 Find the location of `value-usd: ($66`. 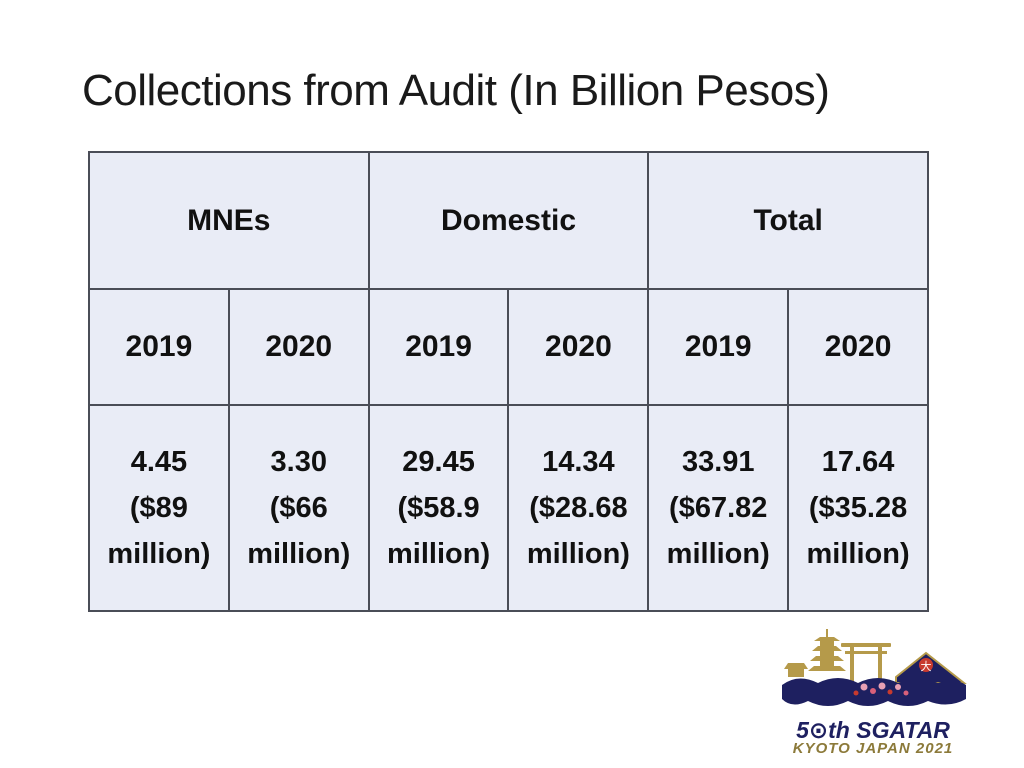

value-usd: ($66 is located at coordinates (298, 508).